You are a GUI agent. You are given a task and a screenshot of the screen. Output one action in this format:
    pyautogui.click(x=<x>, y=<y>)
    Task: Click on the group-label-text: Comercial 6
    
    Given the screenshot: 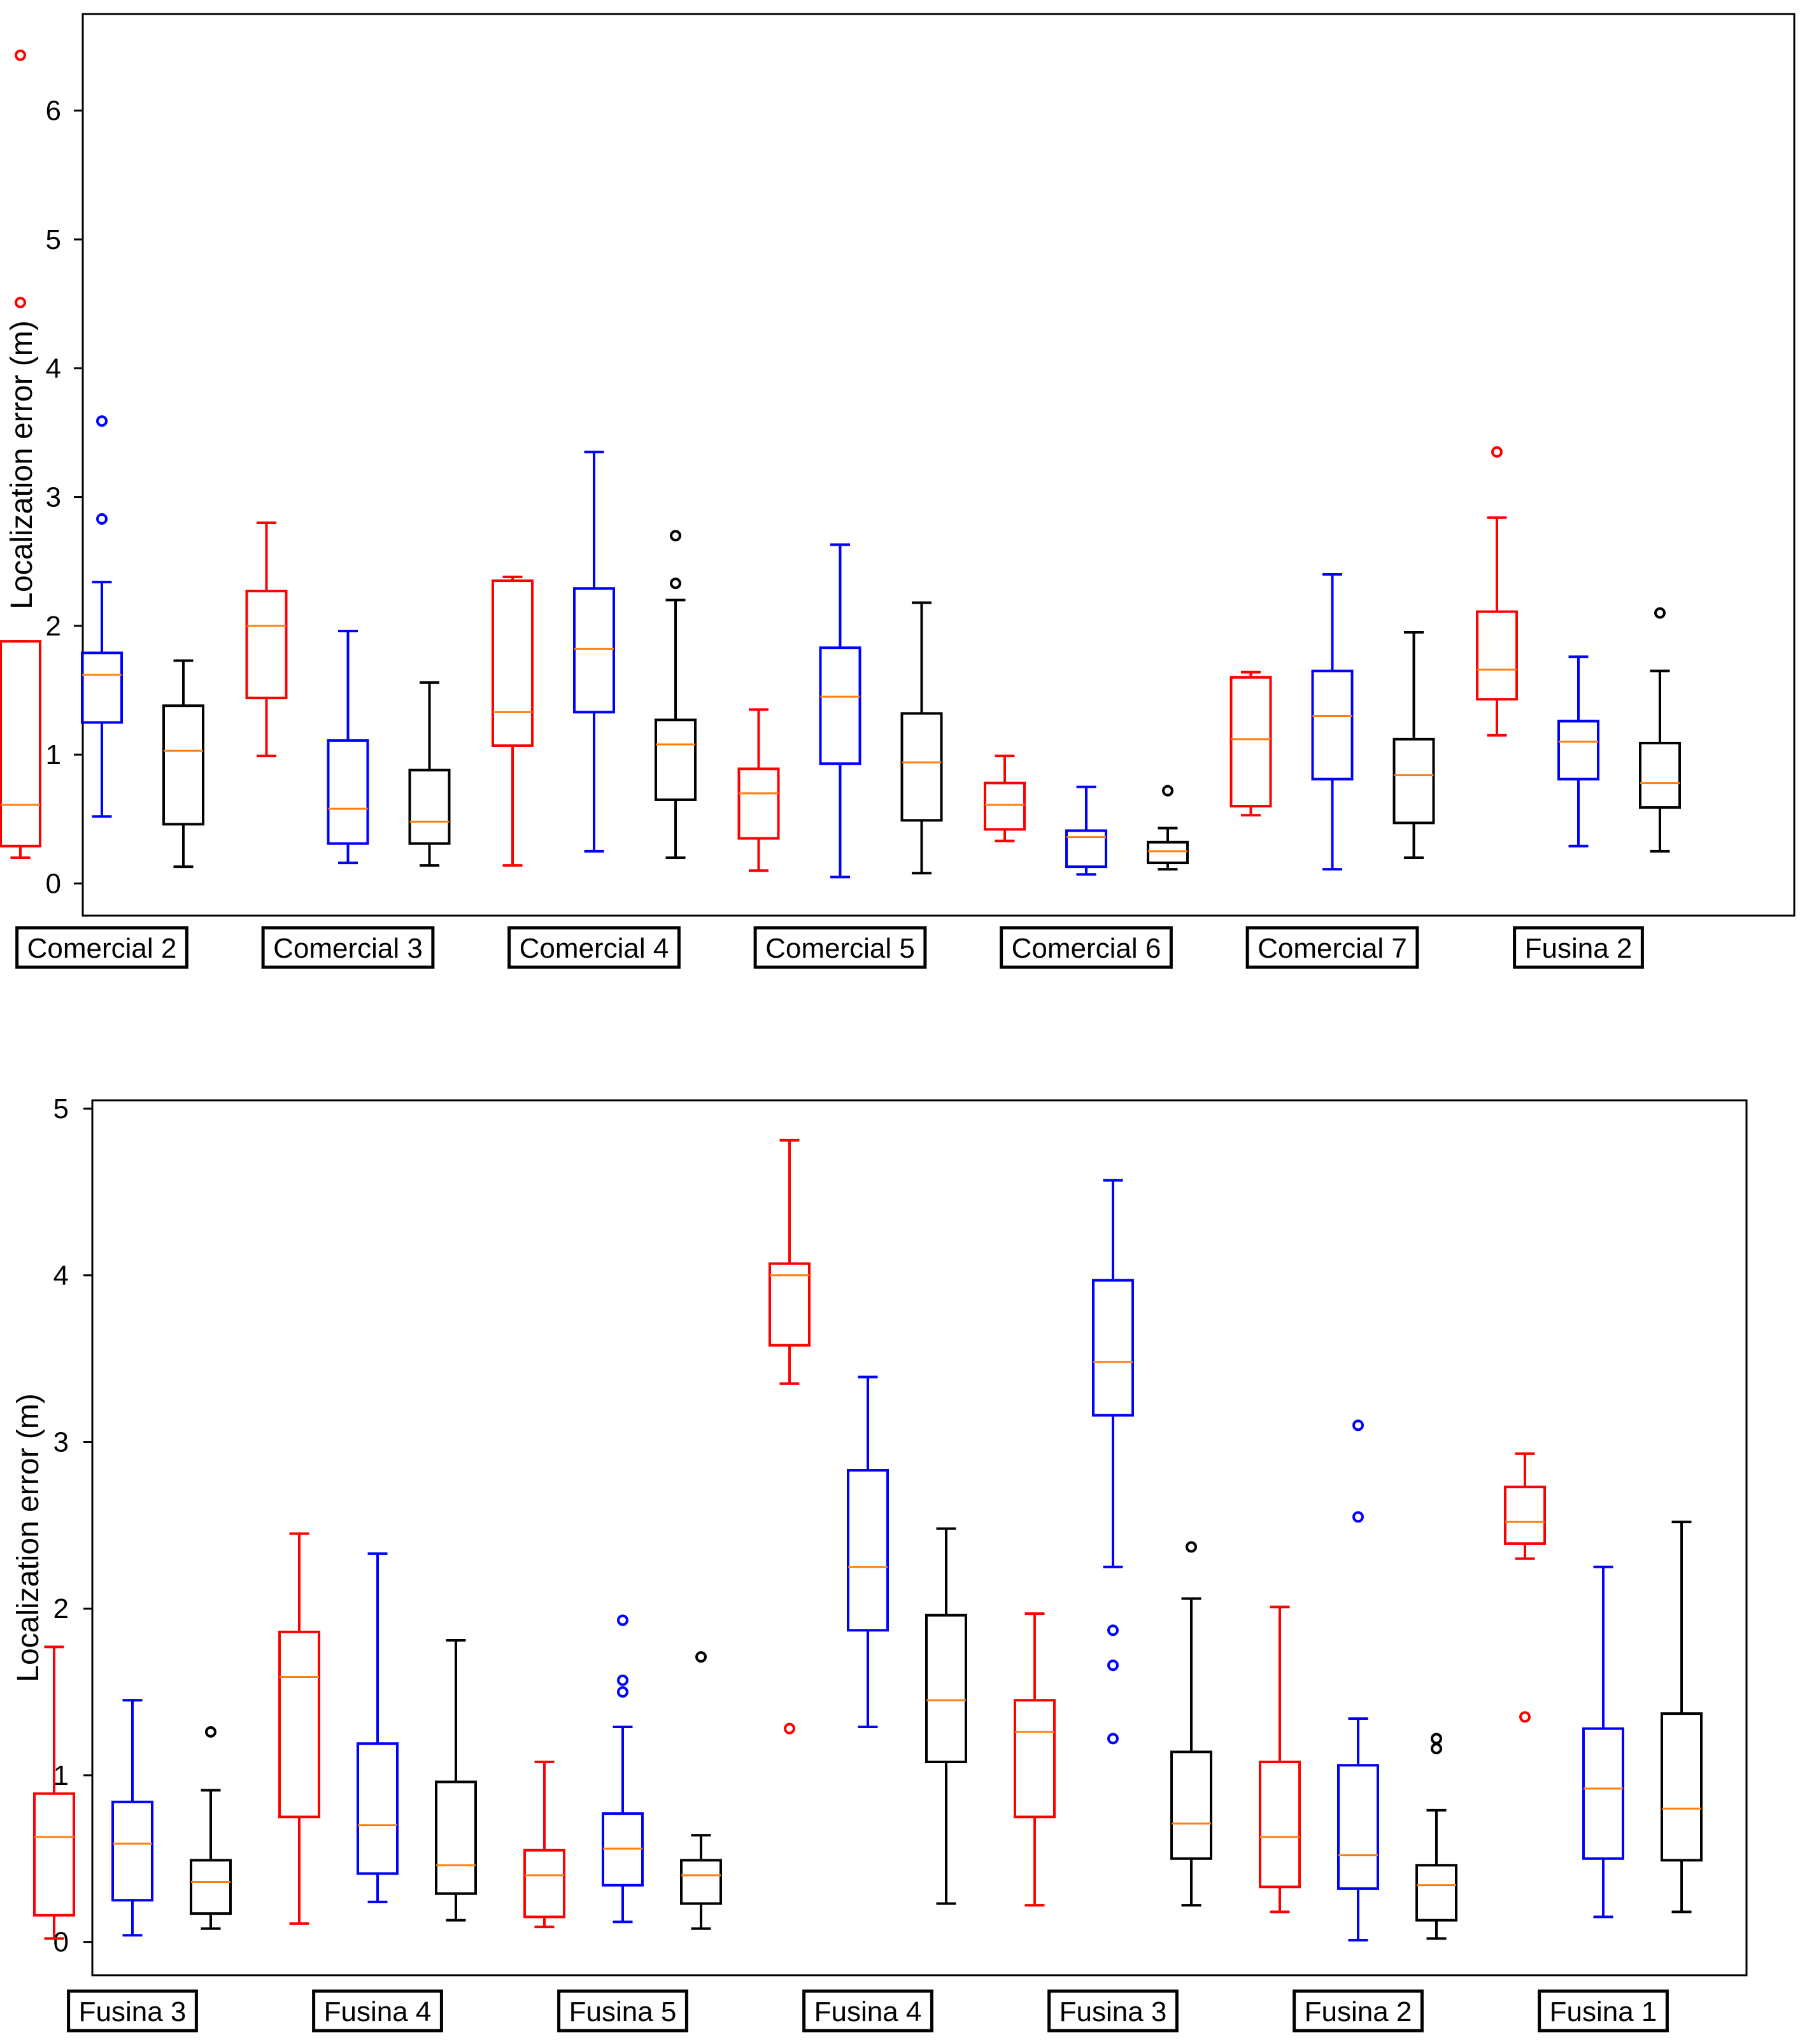 What is the action you would take?
    pyautogui.click(x=1086, y=949)
    